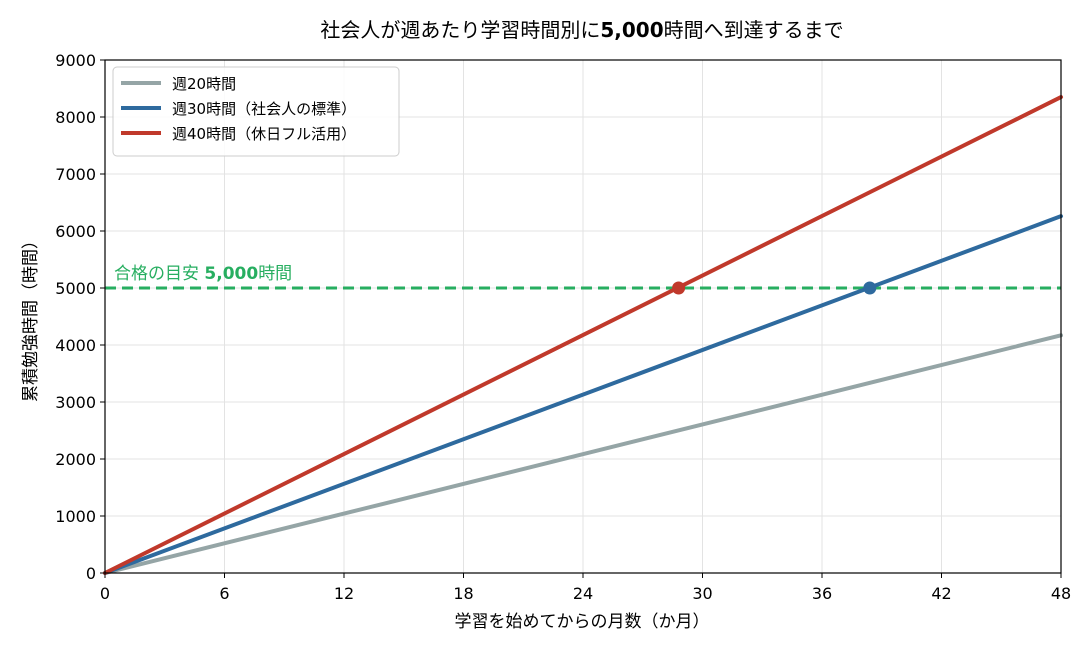  Describe the element at coordinates (1061, 593) in the screenshot. I see `x-tick-label: 48` at that location.